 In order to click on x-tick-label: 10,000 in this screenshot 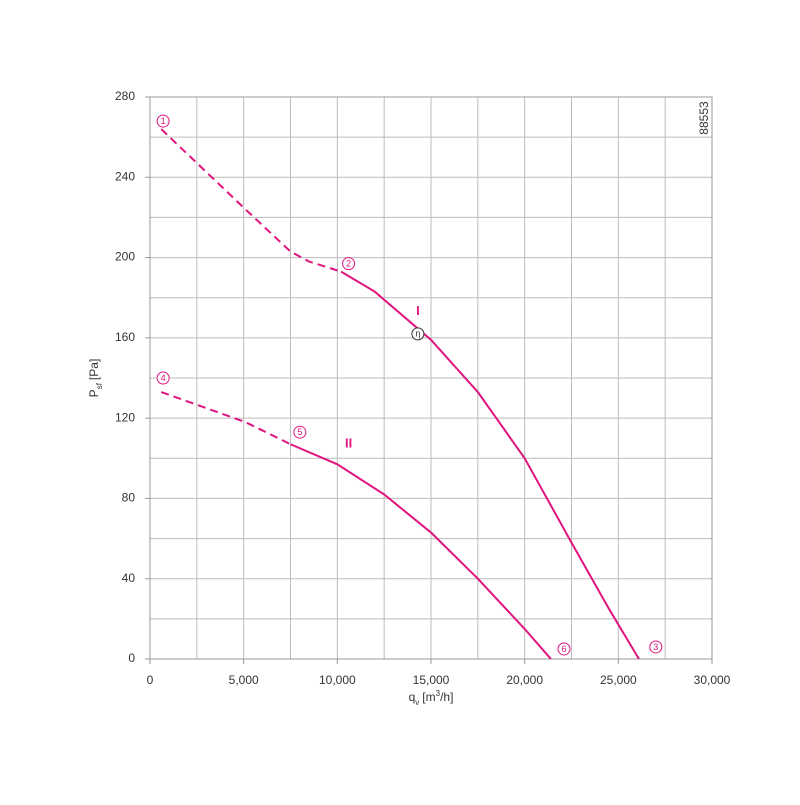, I will do `click(337, 680)`.